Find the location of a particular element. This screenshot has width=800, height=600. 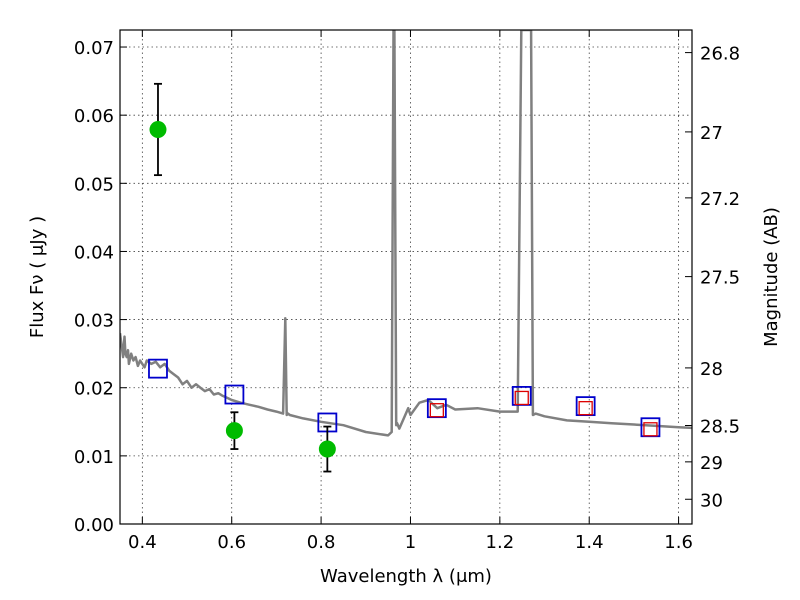

y2-tick-label: 27 is located at coordinates (711, 133).